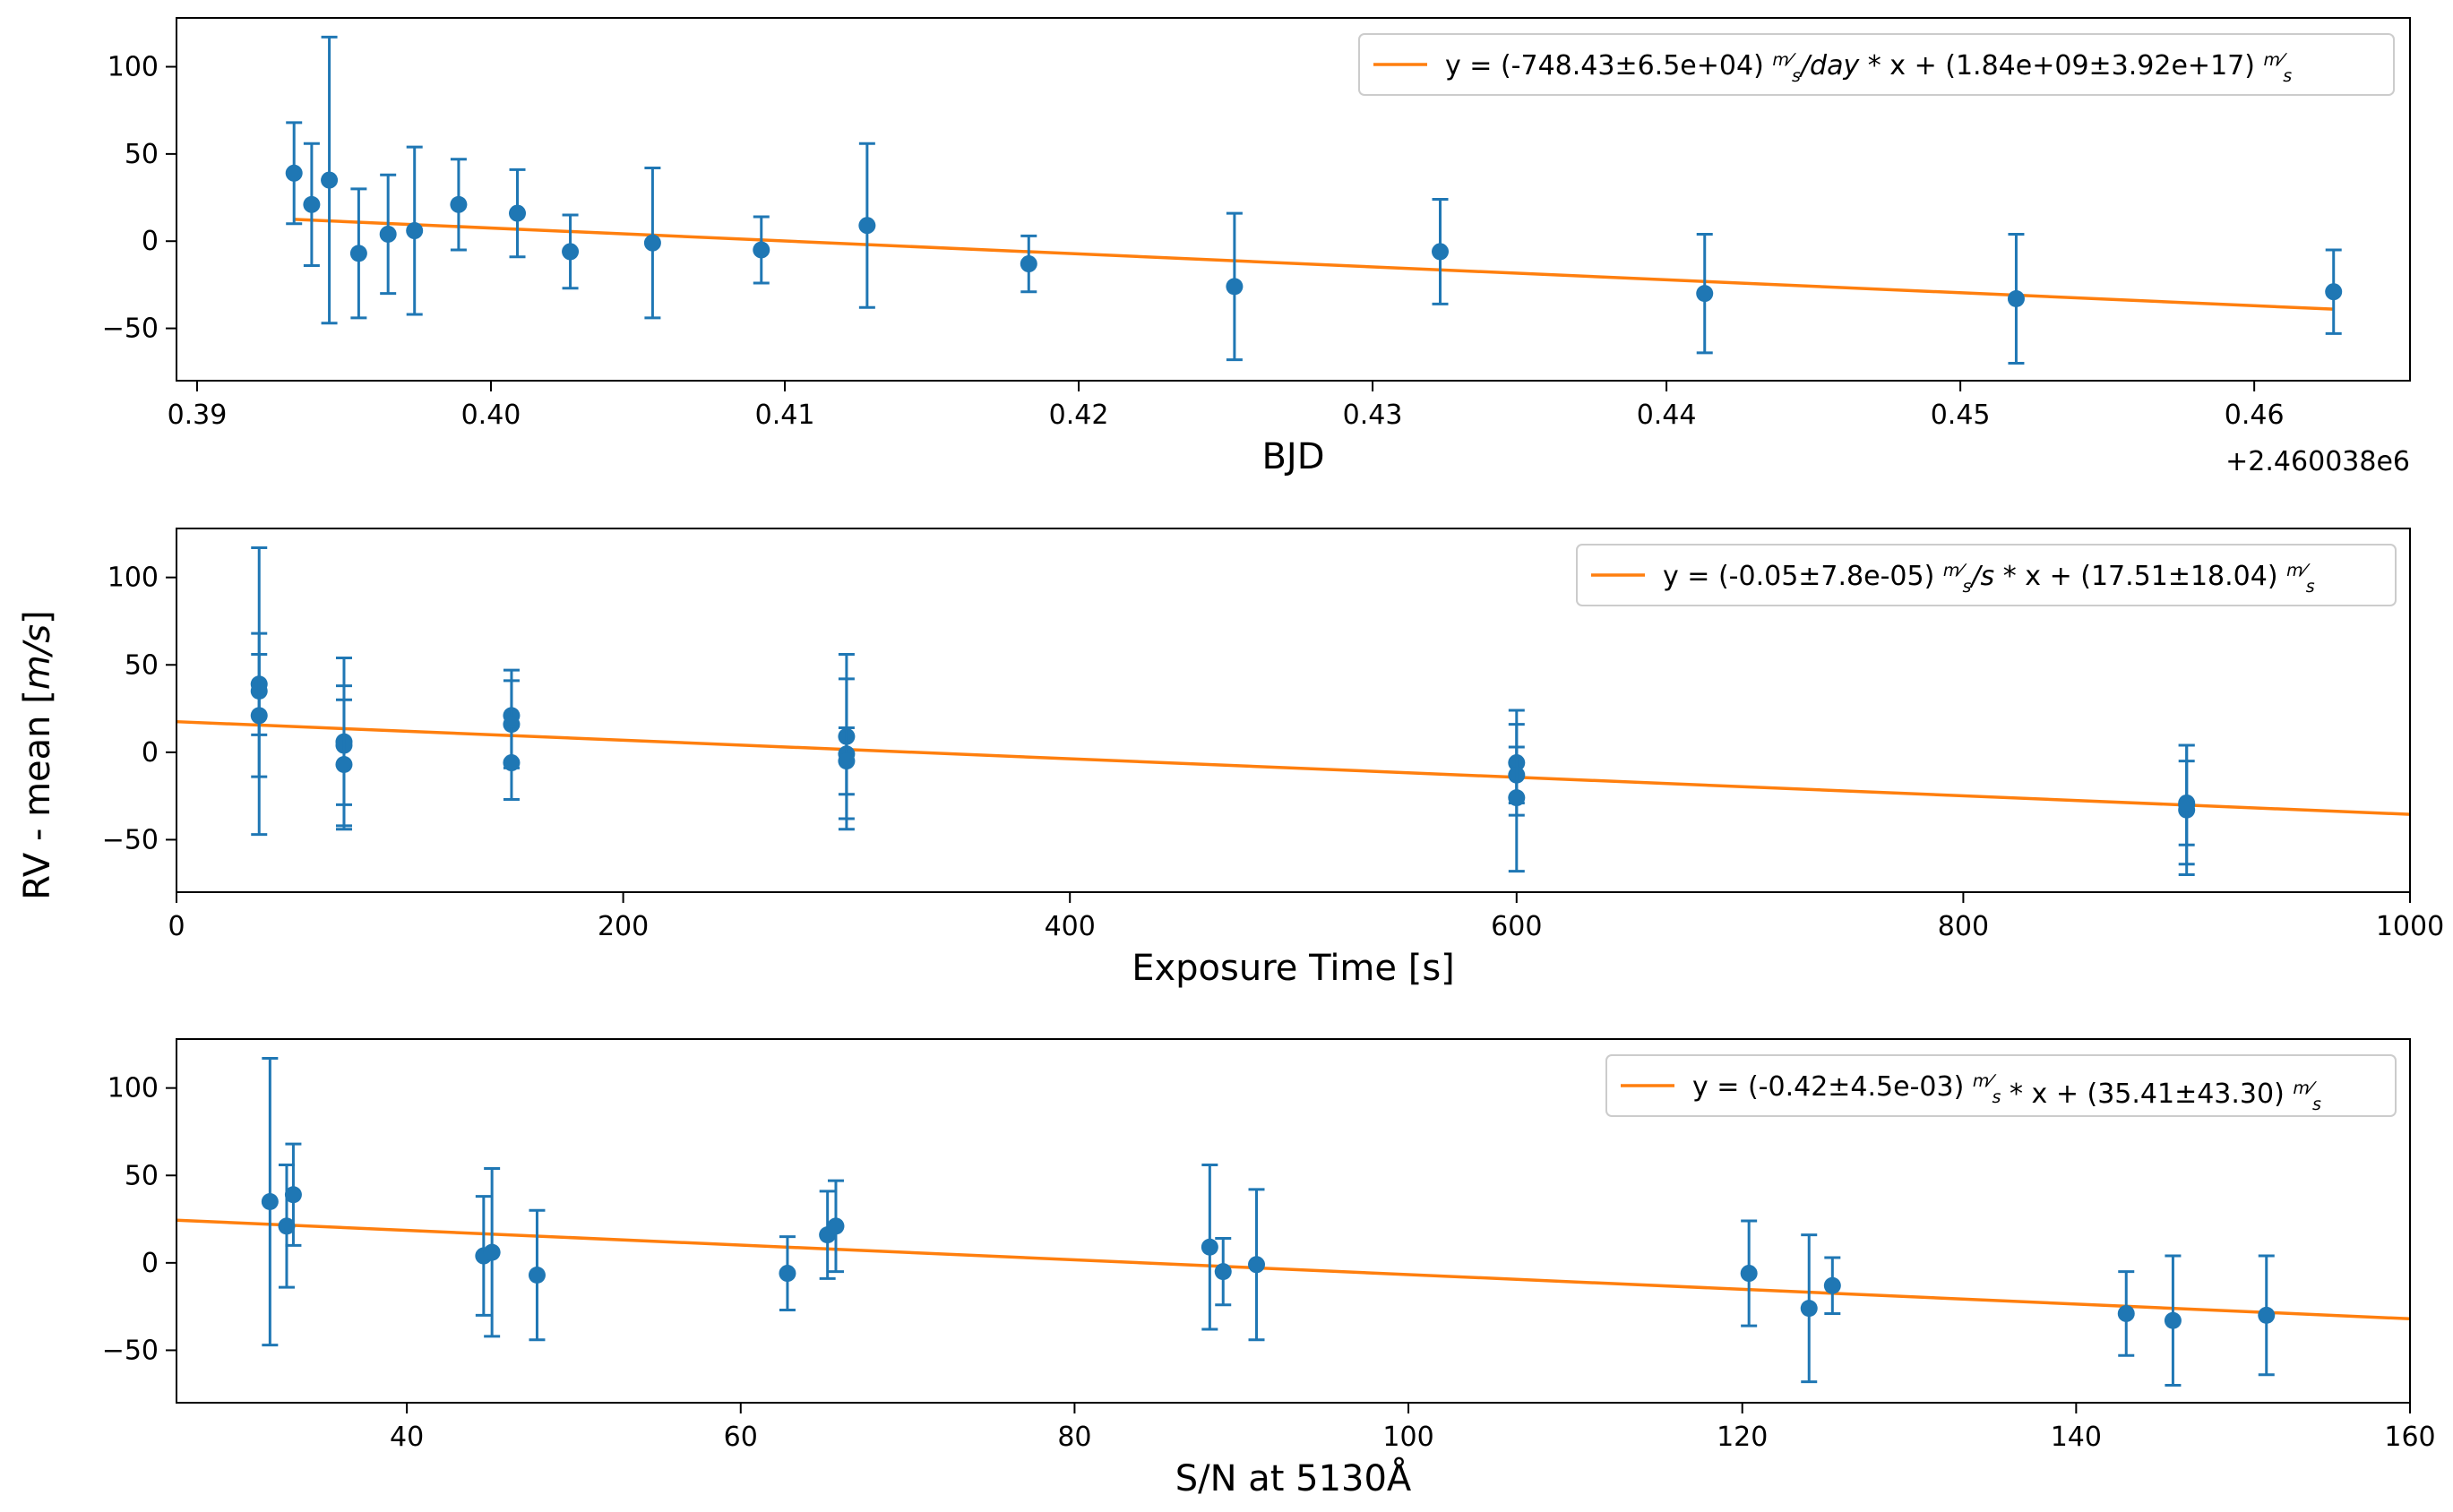 Image resolution: width=2453 pixels, height=1512 pixels. I want to click on x-tick-label: 40, so click(407, 1438).